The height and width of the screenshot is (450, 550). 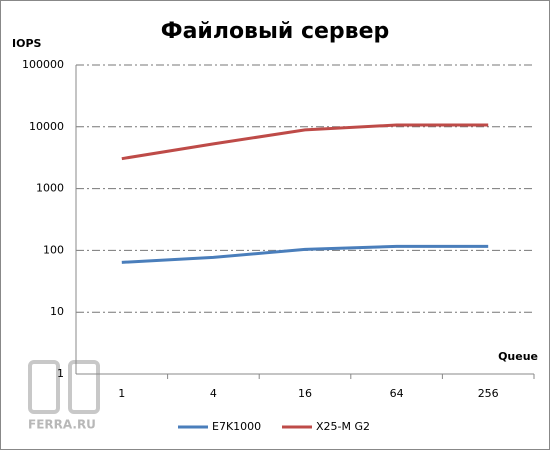 What do you see at coordinates (305, 393) in the screenshot?
I see `x-tick-label: 16` at bounding box center [305, 393].